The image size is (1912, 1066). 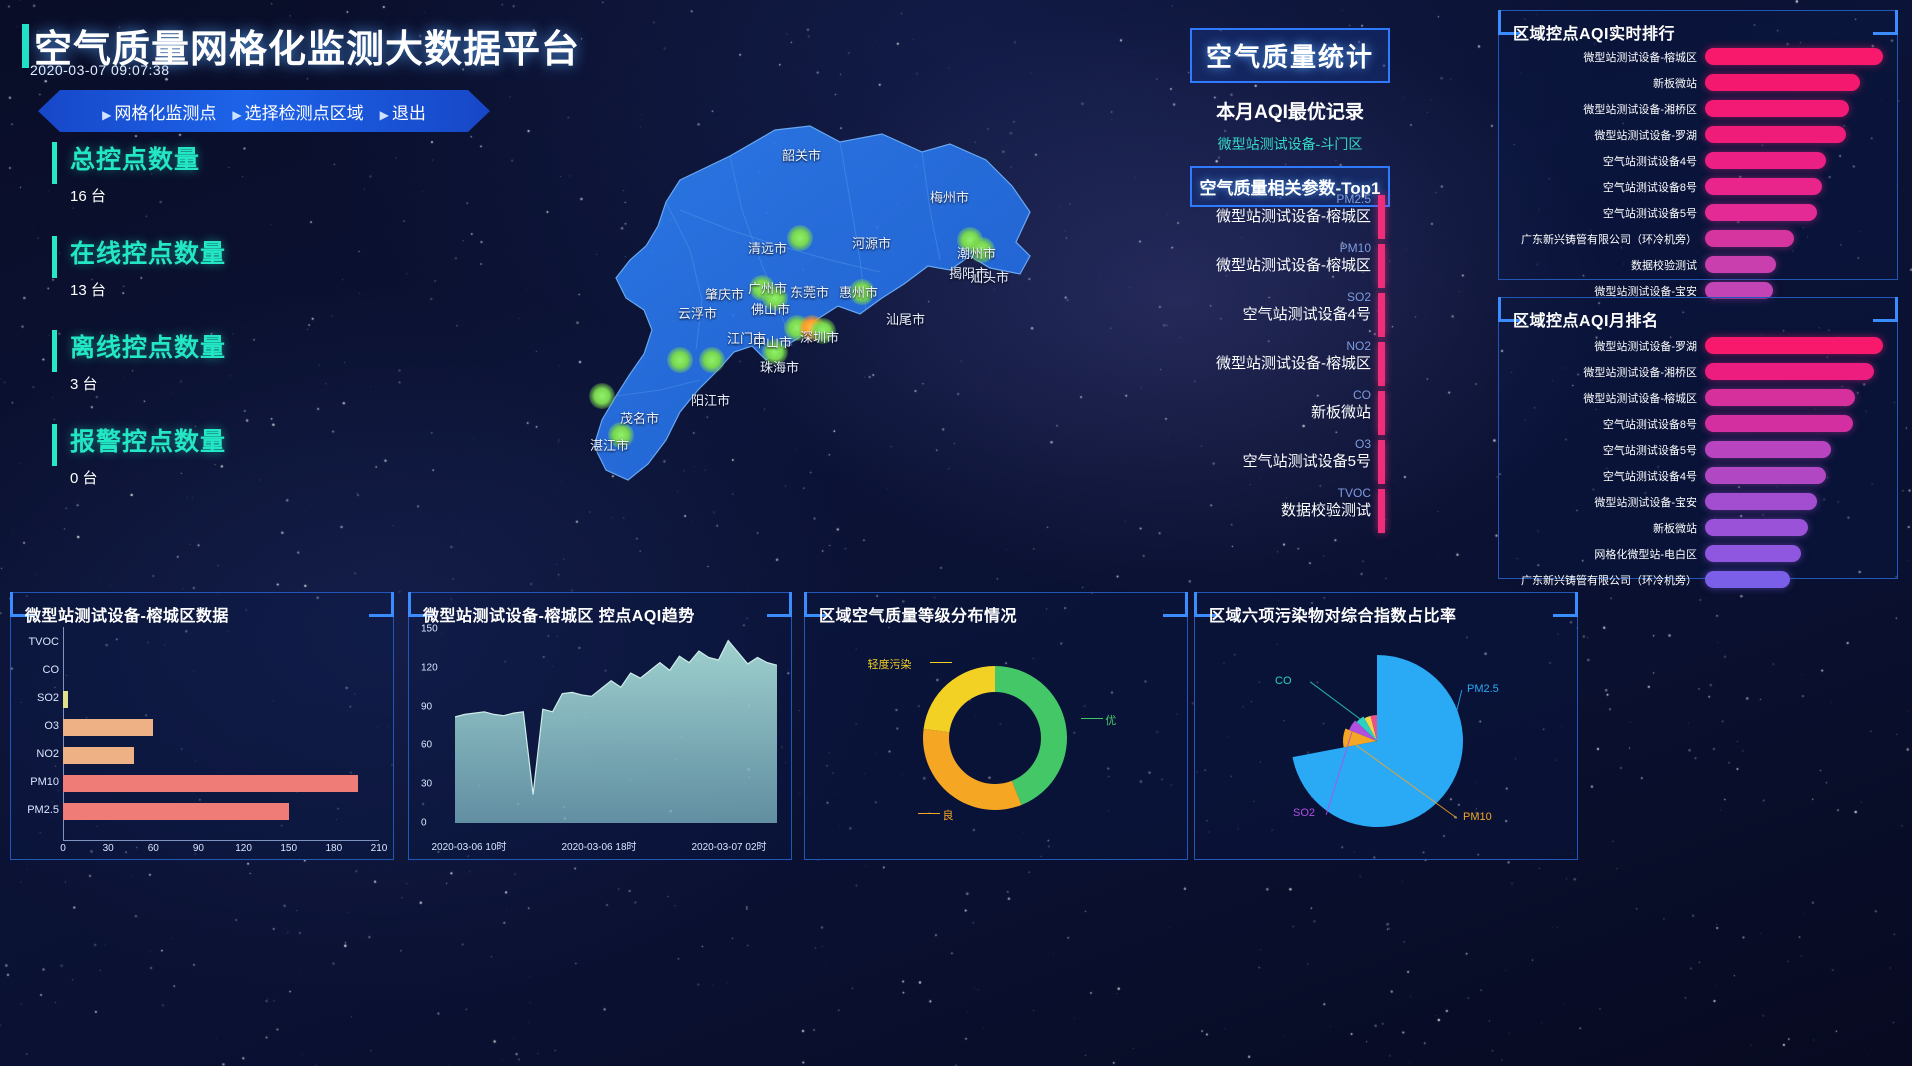 I want to click on nav-background-shape, so click(x=264, y=111).